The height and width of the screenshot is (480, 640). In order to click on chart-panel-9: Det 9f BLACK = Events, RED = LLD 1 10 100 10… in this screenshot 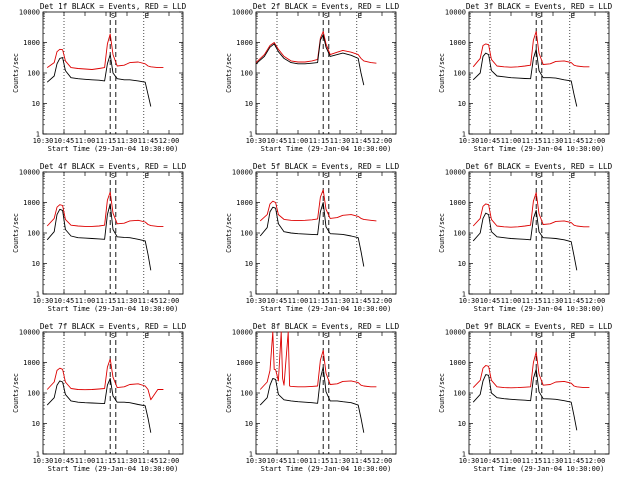, I will do `click(525, 397)`.